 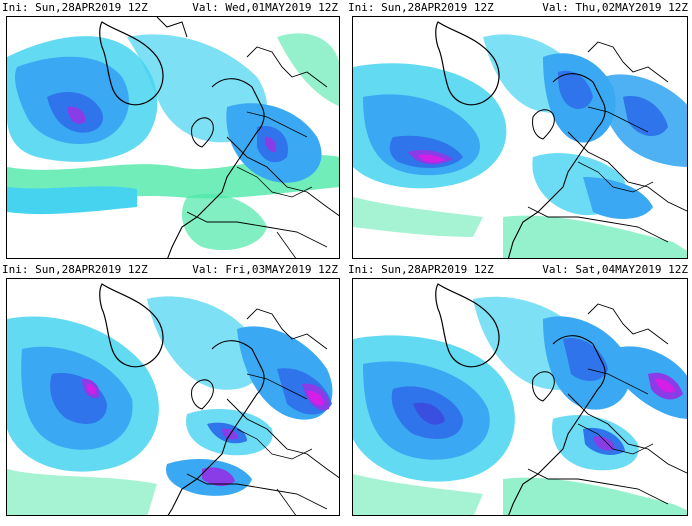 What do you see at coordinates (615, 269) in the screenshot?
I see `valid-time-label: Val: Sat,04MAY2019 12Z` at bounding box center [615, 269].